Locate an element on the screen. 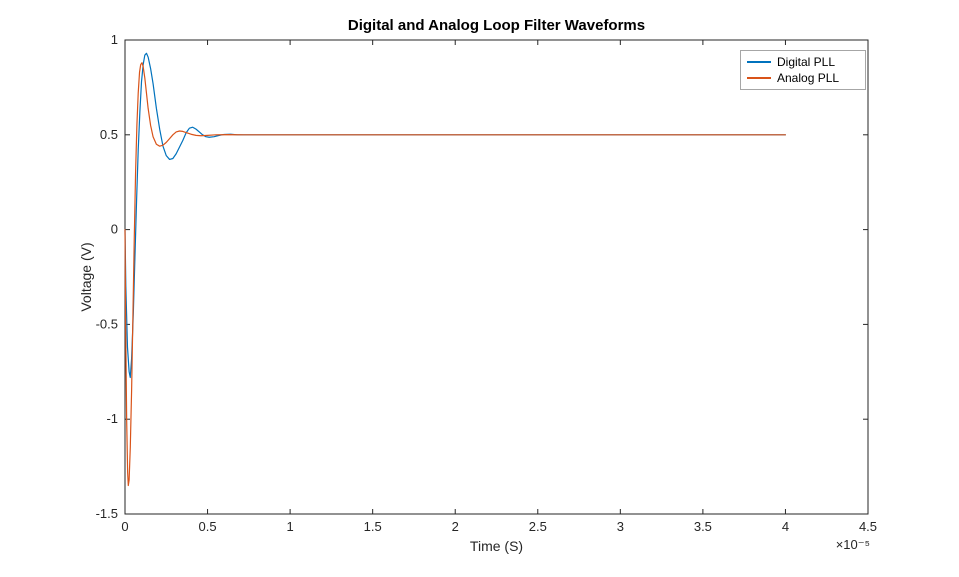 The height and width of the screenshot is (577, 959). legend: Digital PLL Analog PLL is located at coordinates (803, 70).